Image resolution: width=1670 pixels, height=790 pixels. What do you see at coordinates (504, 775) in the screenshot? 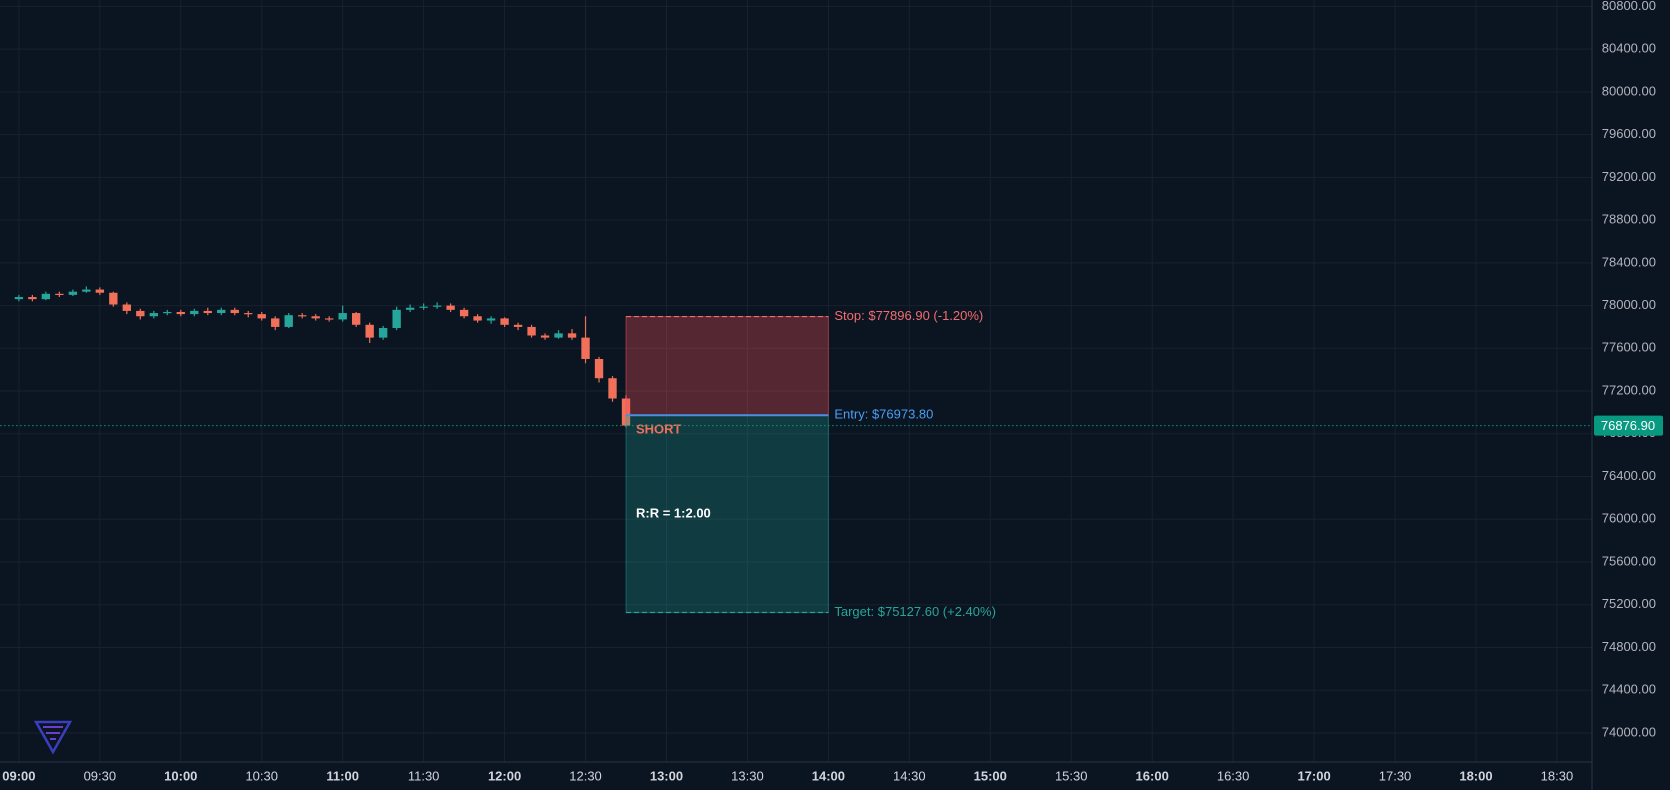
I see `x-tick-label: 12:00` at bounding box center [504, 775].